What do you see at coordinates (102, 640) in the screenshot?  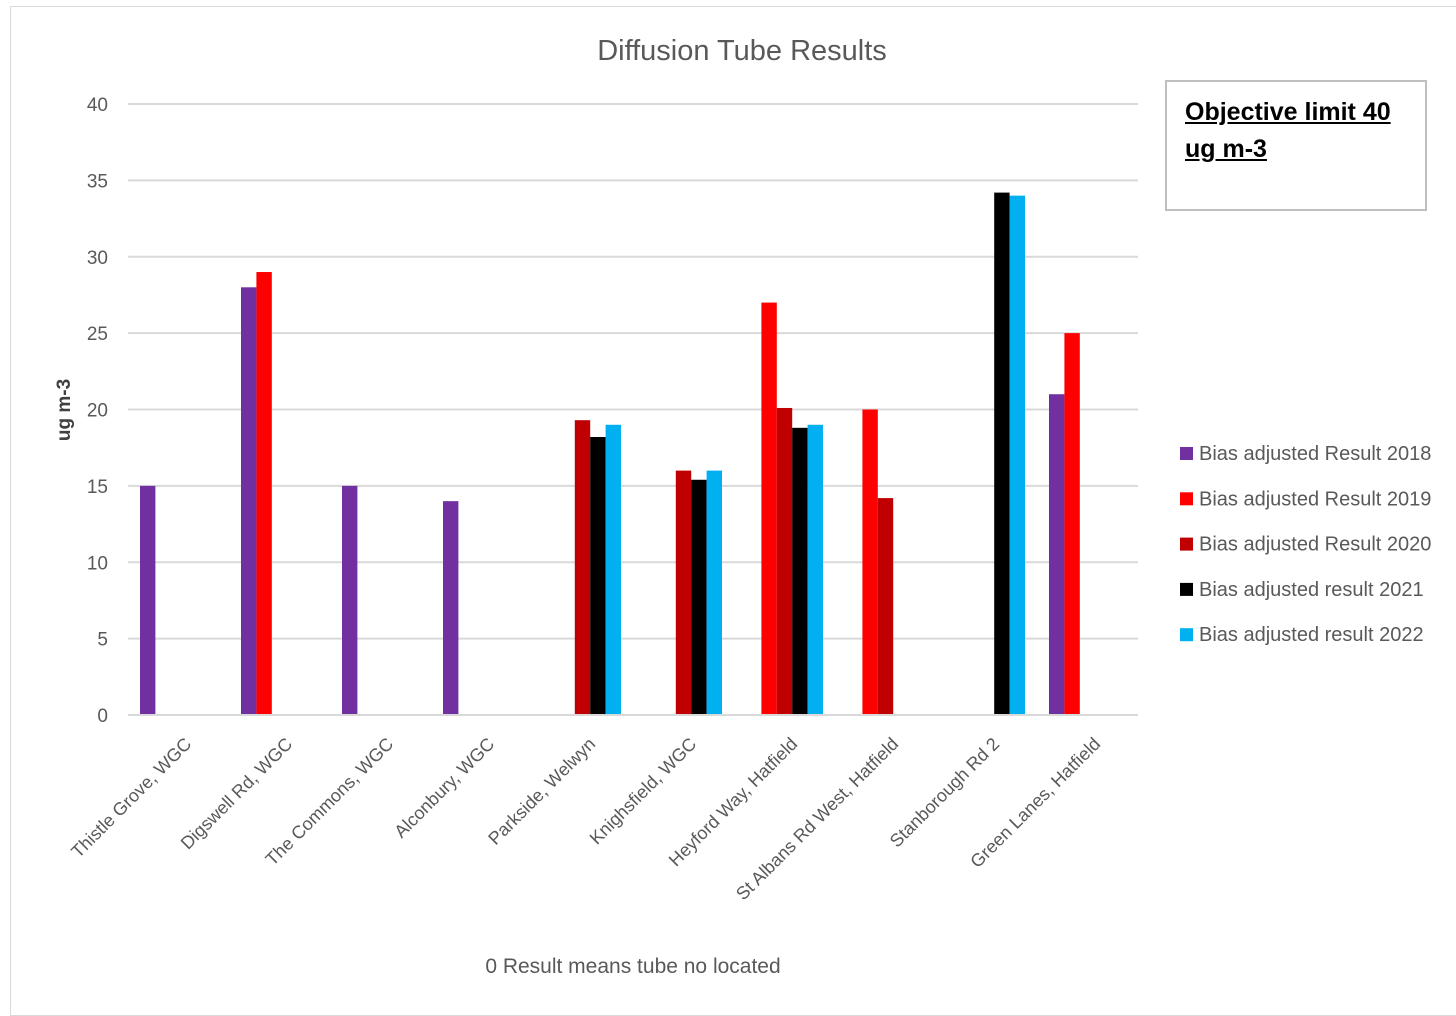 I see `y-tick-label: 5` at bounding box center [102, 640].